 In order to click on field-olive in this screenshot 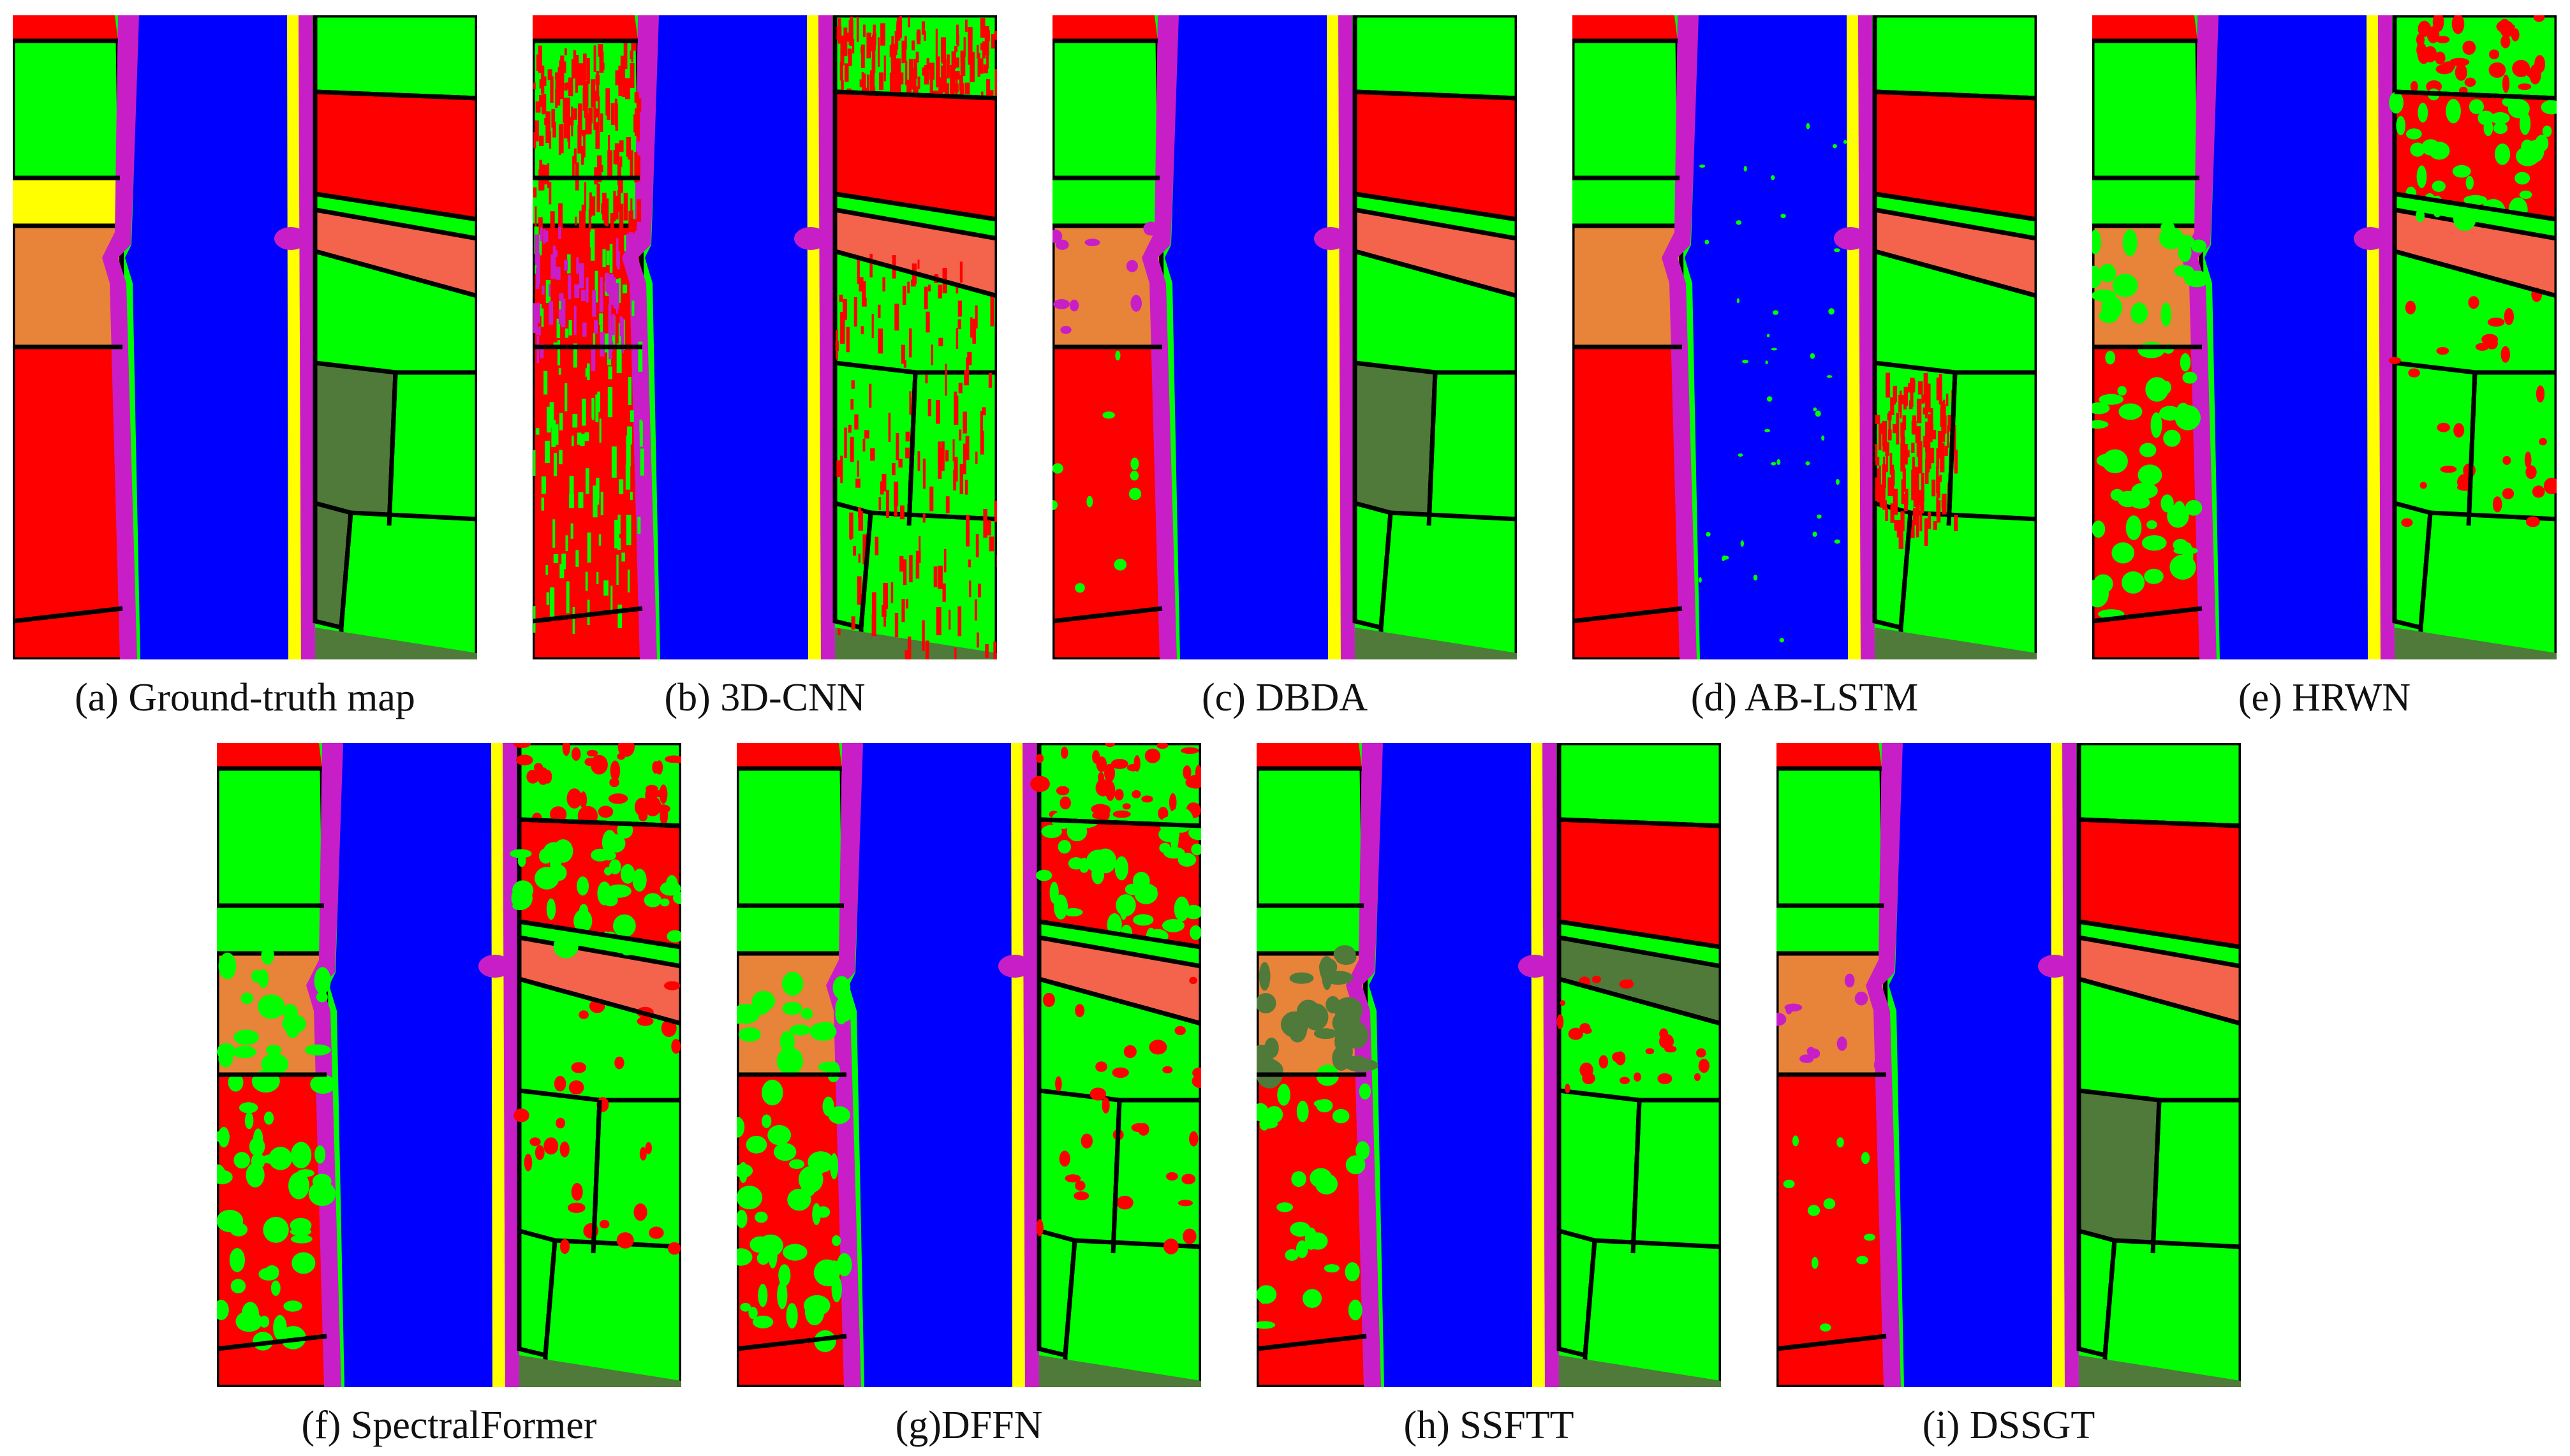, I will do `click(1120, 1371)`.